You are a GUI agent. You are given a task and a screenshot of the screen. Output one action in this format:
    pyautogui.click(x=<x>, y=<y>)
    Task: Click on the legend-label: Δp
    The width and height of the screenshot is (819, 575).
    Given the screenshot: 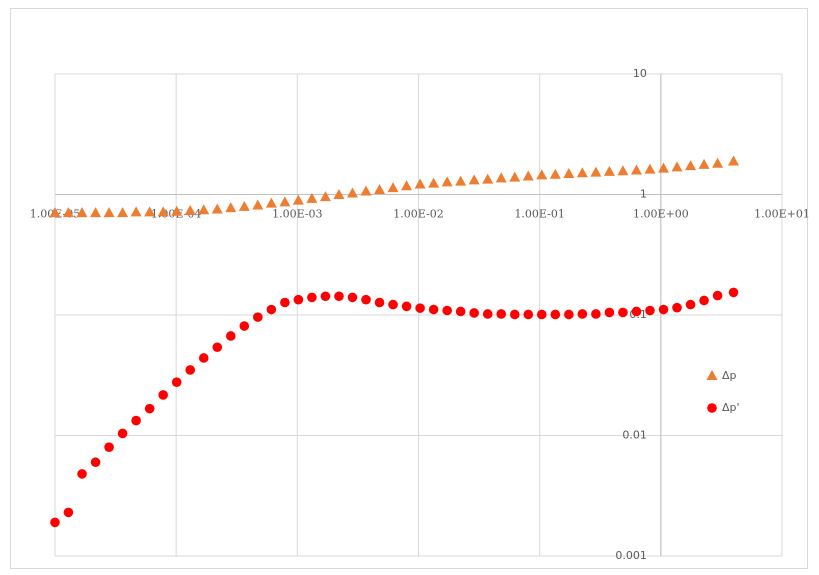 What is the action you would take?
    pyautogui.click(x=729, y=375)
    